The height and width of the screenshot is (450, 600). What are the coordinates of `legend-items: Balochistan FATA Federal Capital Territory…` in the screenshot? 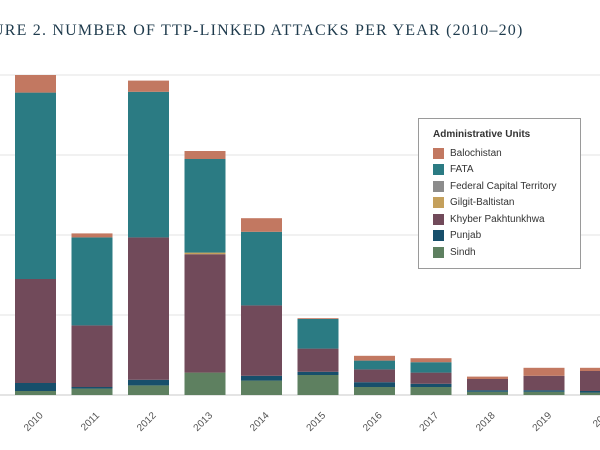 It's located at (506, 203).